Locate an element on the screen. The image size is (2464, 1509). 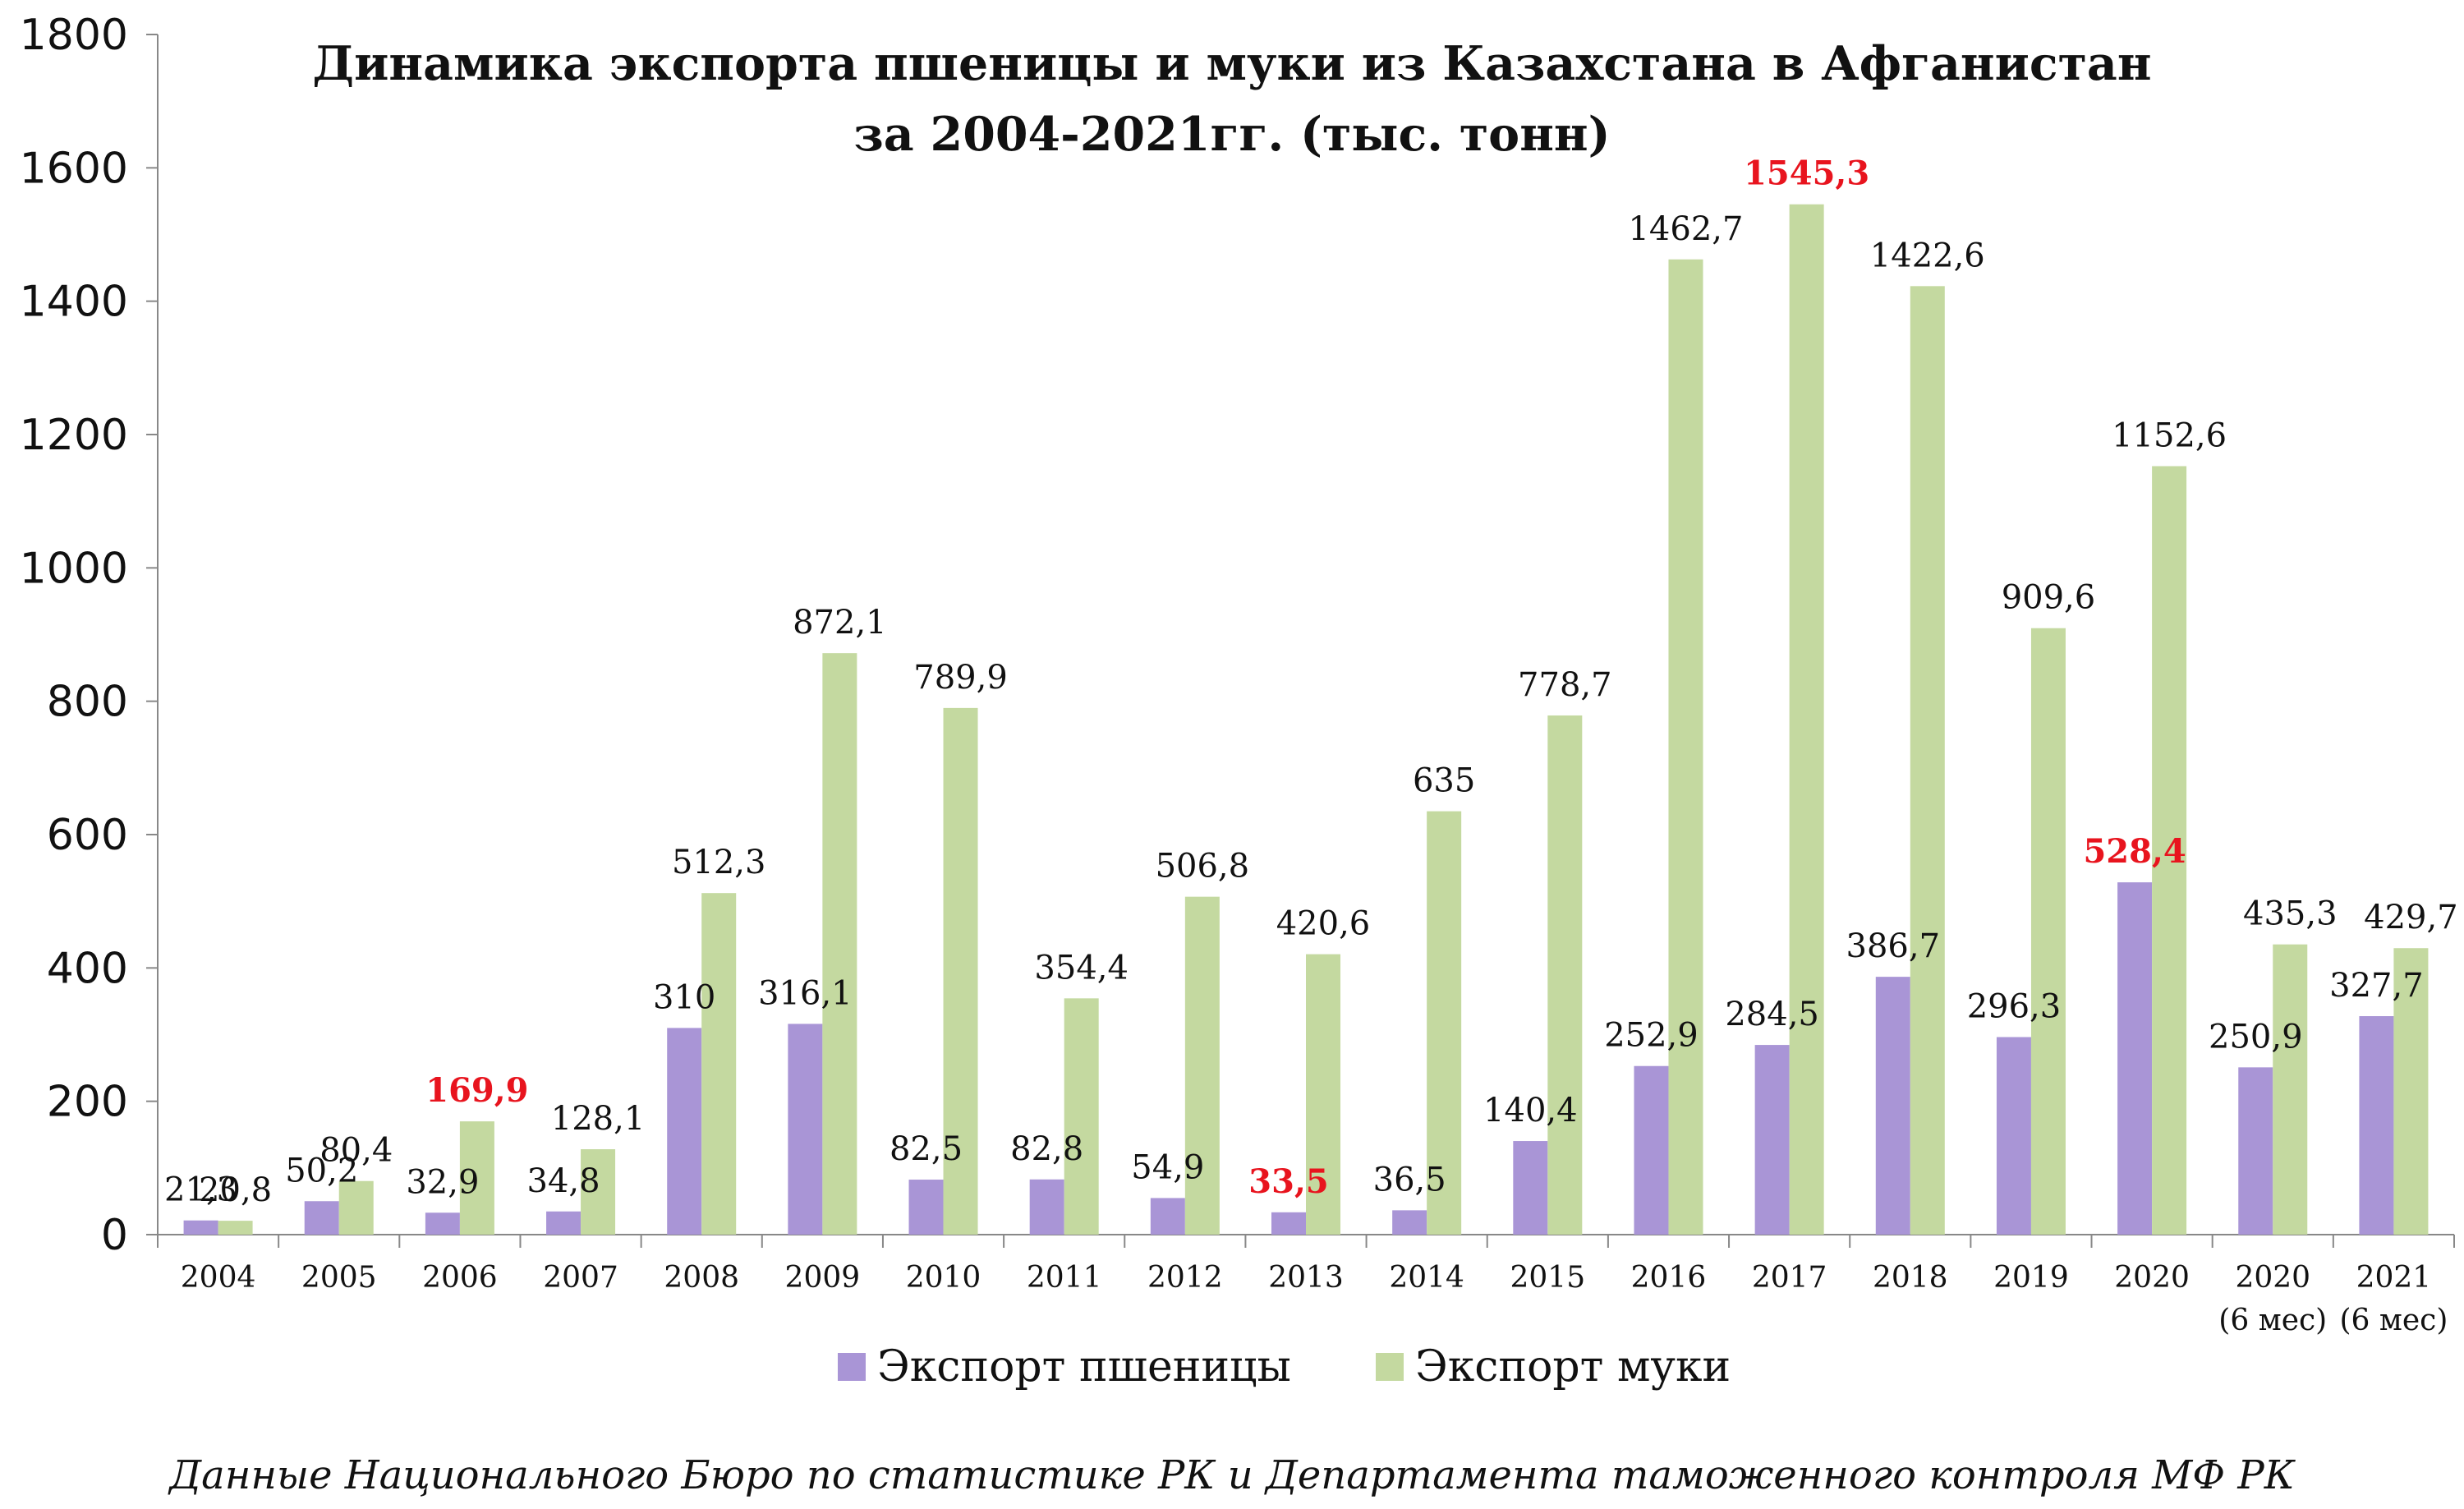
wheat-export-value-label: 528,4 is located at coordinates (2134, 852).